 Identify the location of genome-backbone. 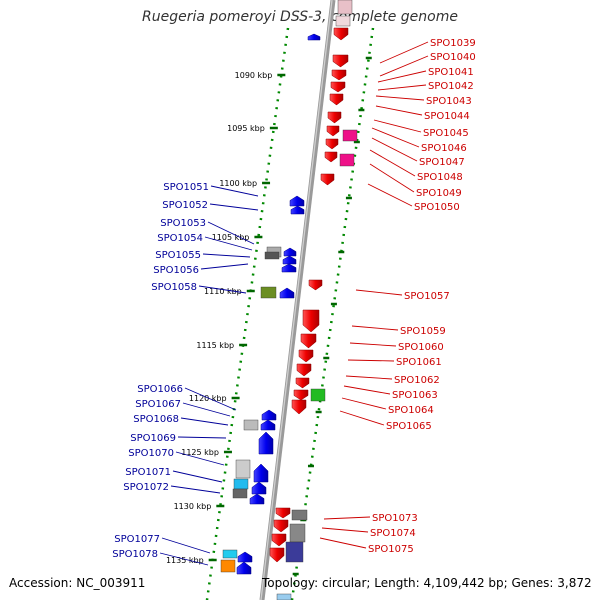
(297, 300).